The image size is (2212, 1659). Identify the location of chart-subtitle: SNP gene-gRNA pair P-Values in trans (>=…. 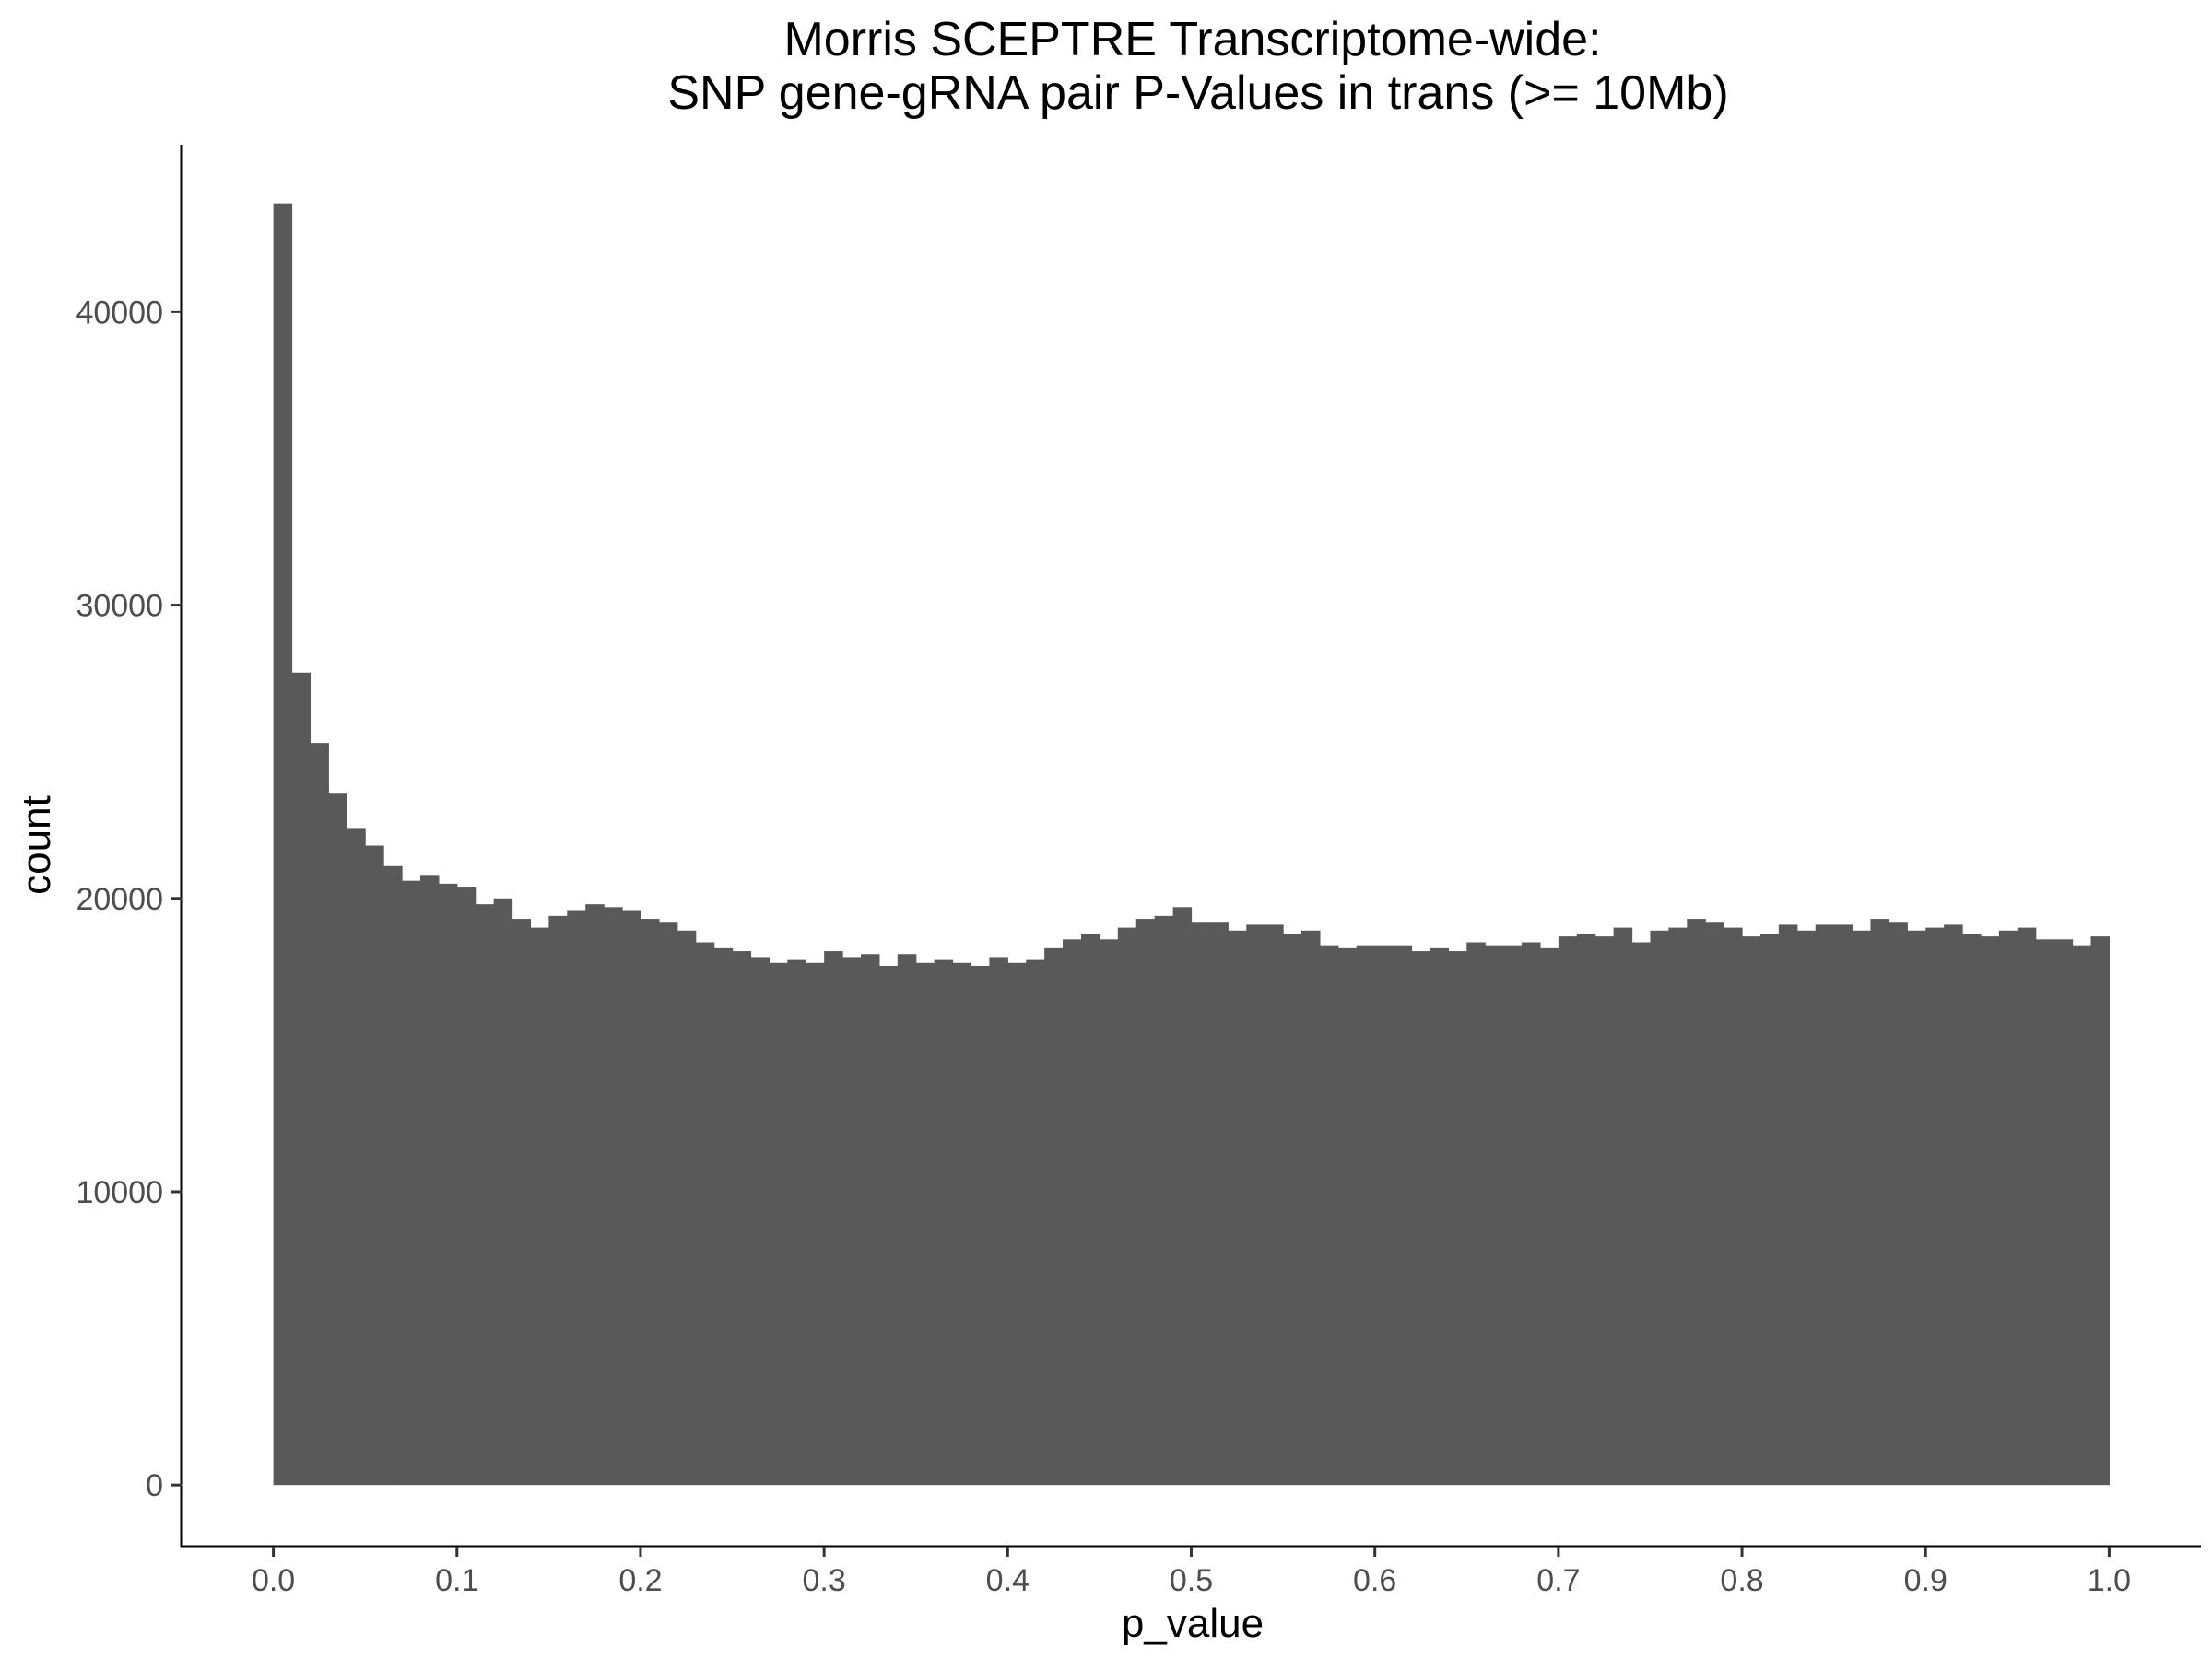
(1197, 93).